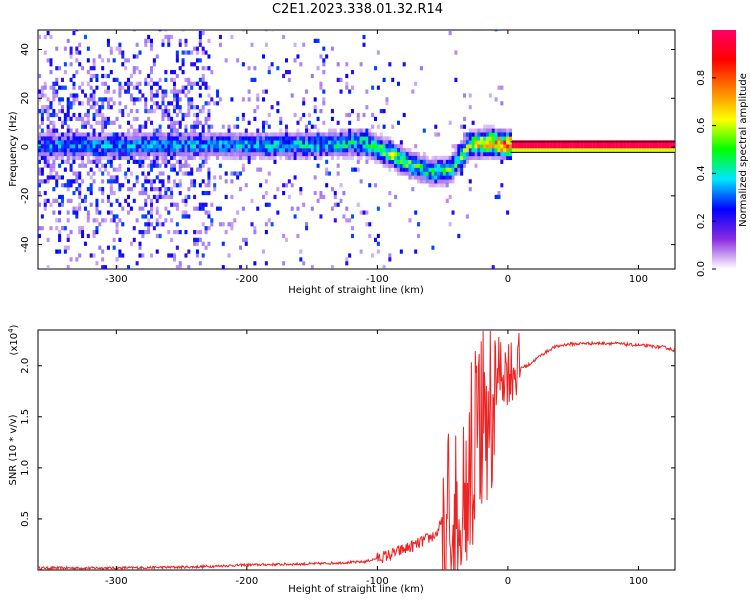  Describe the element at coordinates (25, 147) in the screenshot. I see `y-tick-label: 0` at that location.